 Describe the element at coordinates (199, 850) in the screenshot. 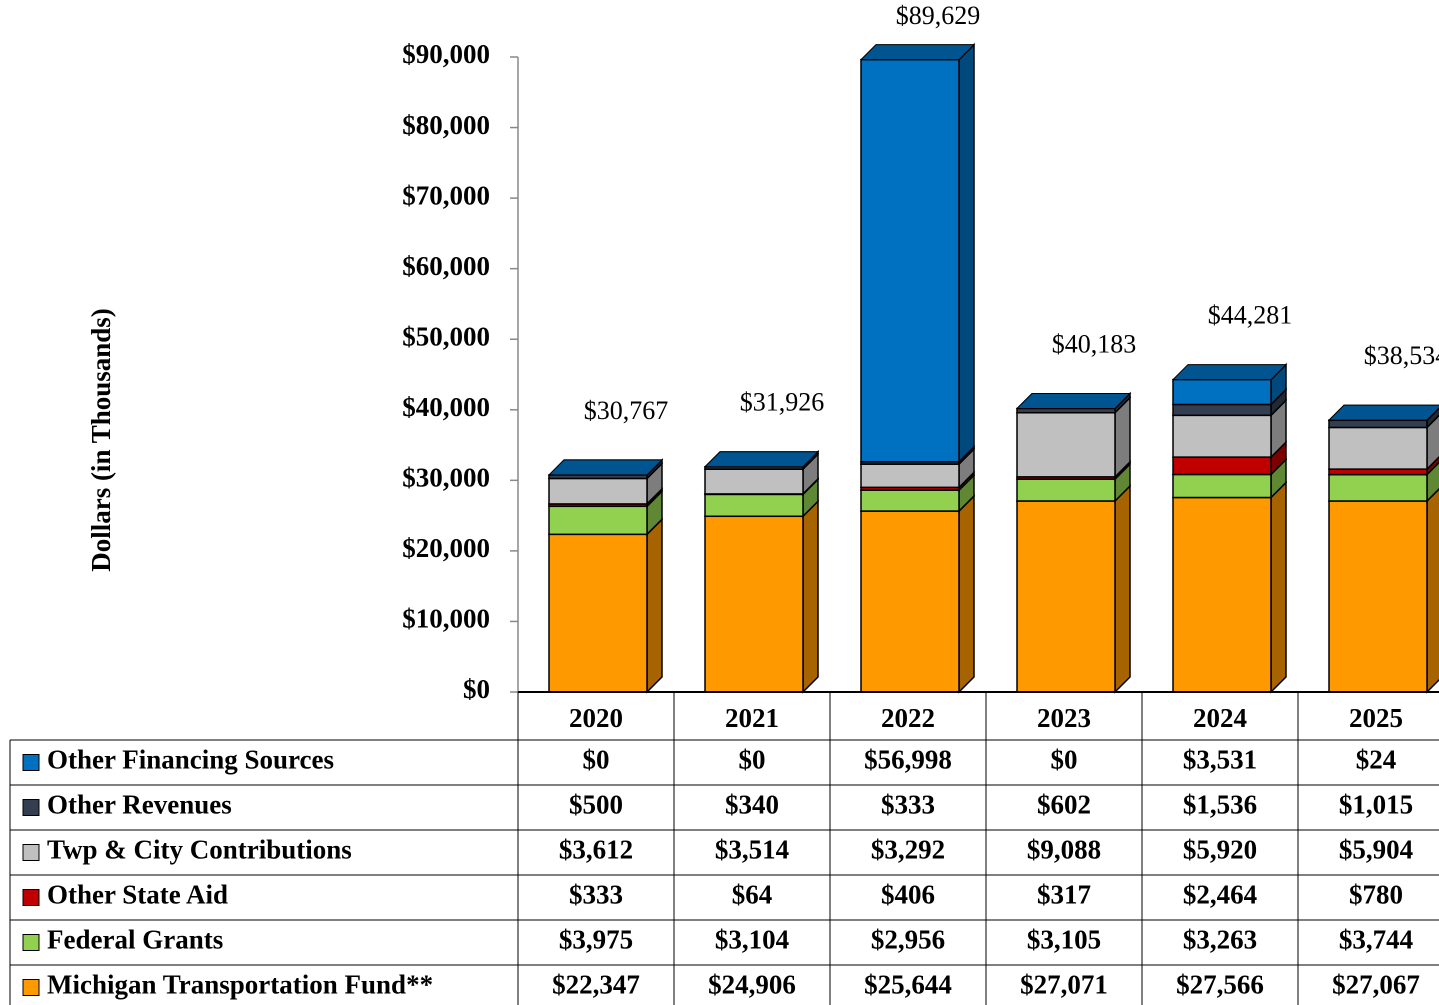

I see `legend-label: Twp & City Contributions` at that location.